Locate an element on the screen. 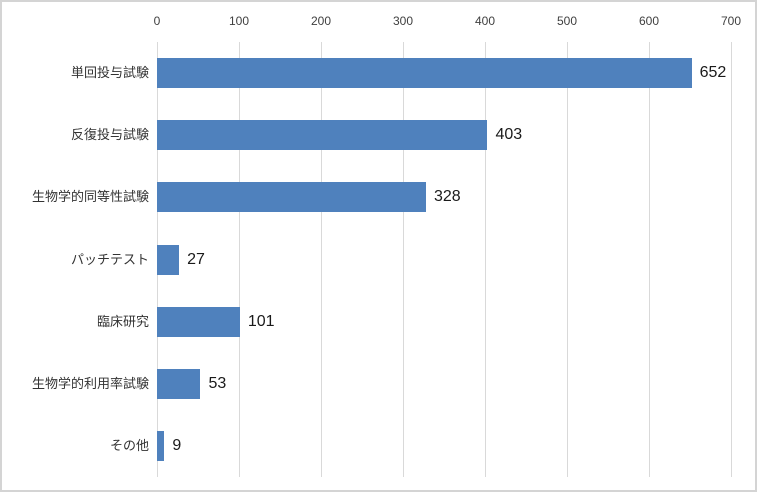 This screenshot has height=492, width=757. category-label: パッチテスト is located at coordinates (109, 259).